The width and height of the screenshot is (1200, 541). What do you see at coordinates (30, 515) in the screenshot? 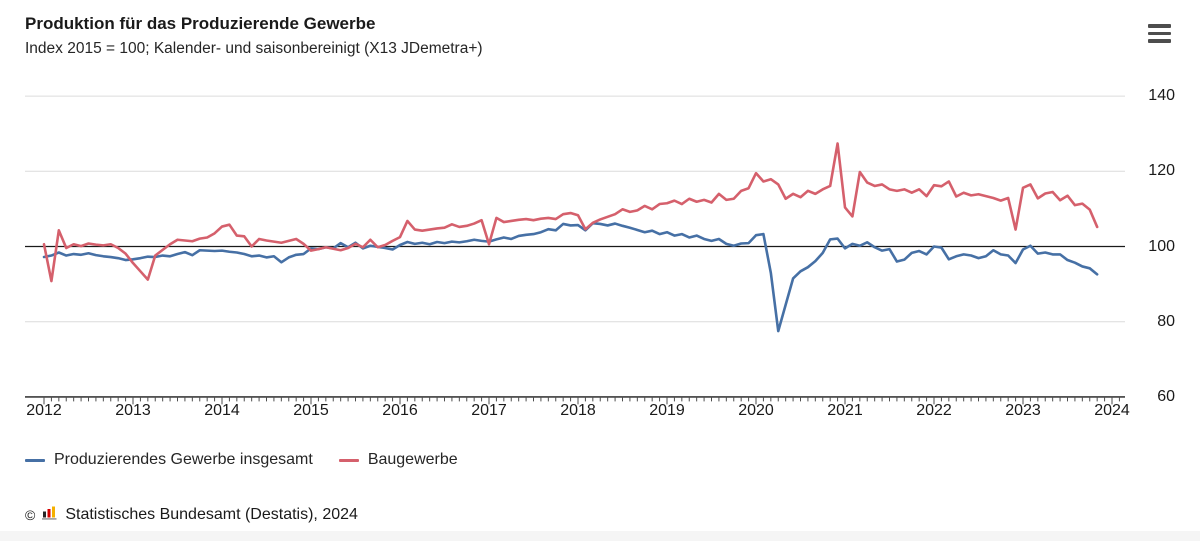
I see `copyright-symbol: ©` at bounding box center [30, 515].